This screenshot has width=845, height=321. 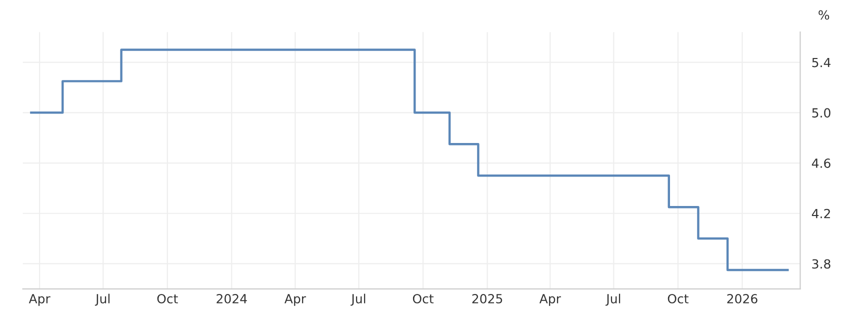 I want to click on y-tick-label: 4.2, so click(x=821, y=213).